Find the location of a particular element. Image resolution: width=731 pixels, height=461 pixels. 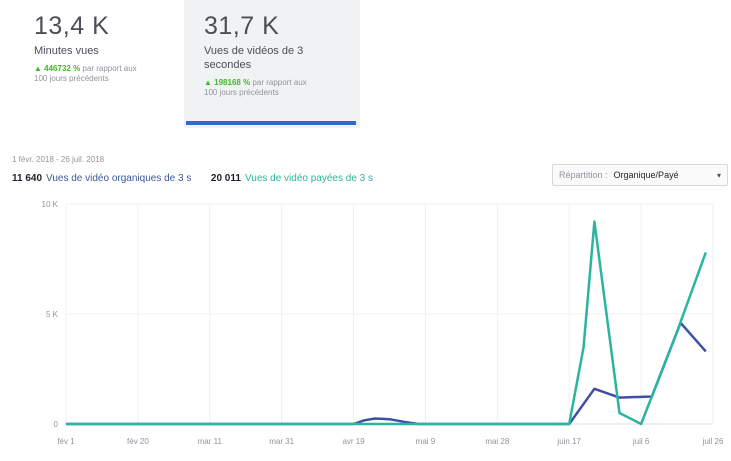

minutes-change: ▲ 446732 % par rapport aux is located at coordinates (97, 68).